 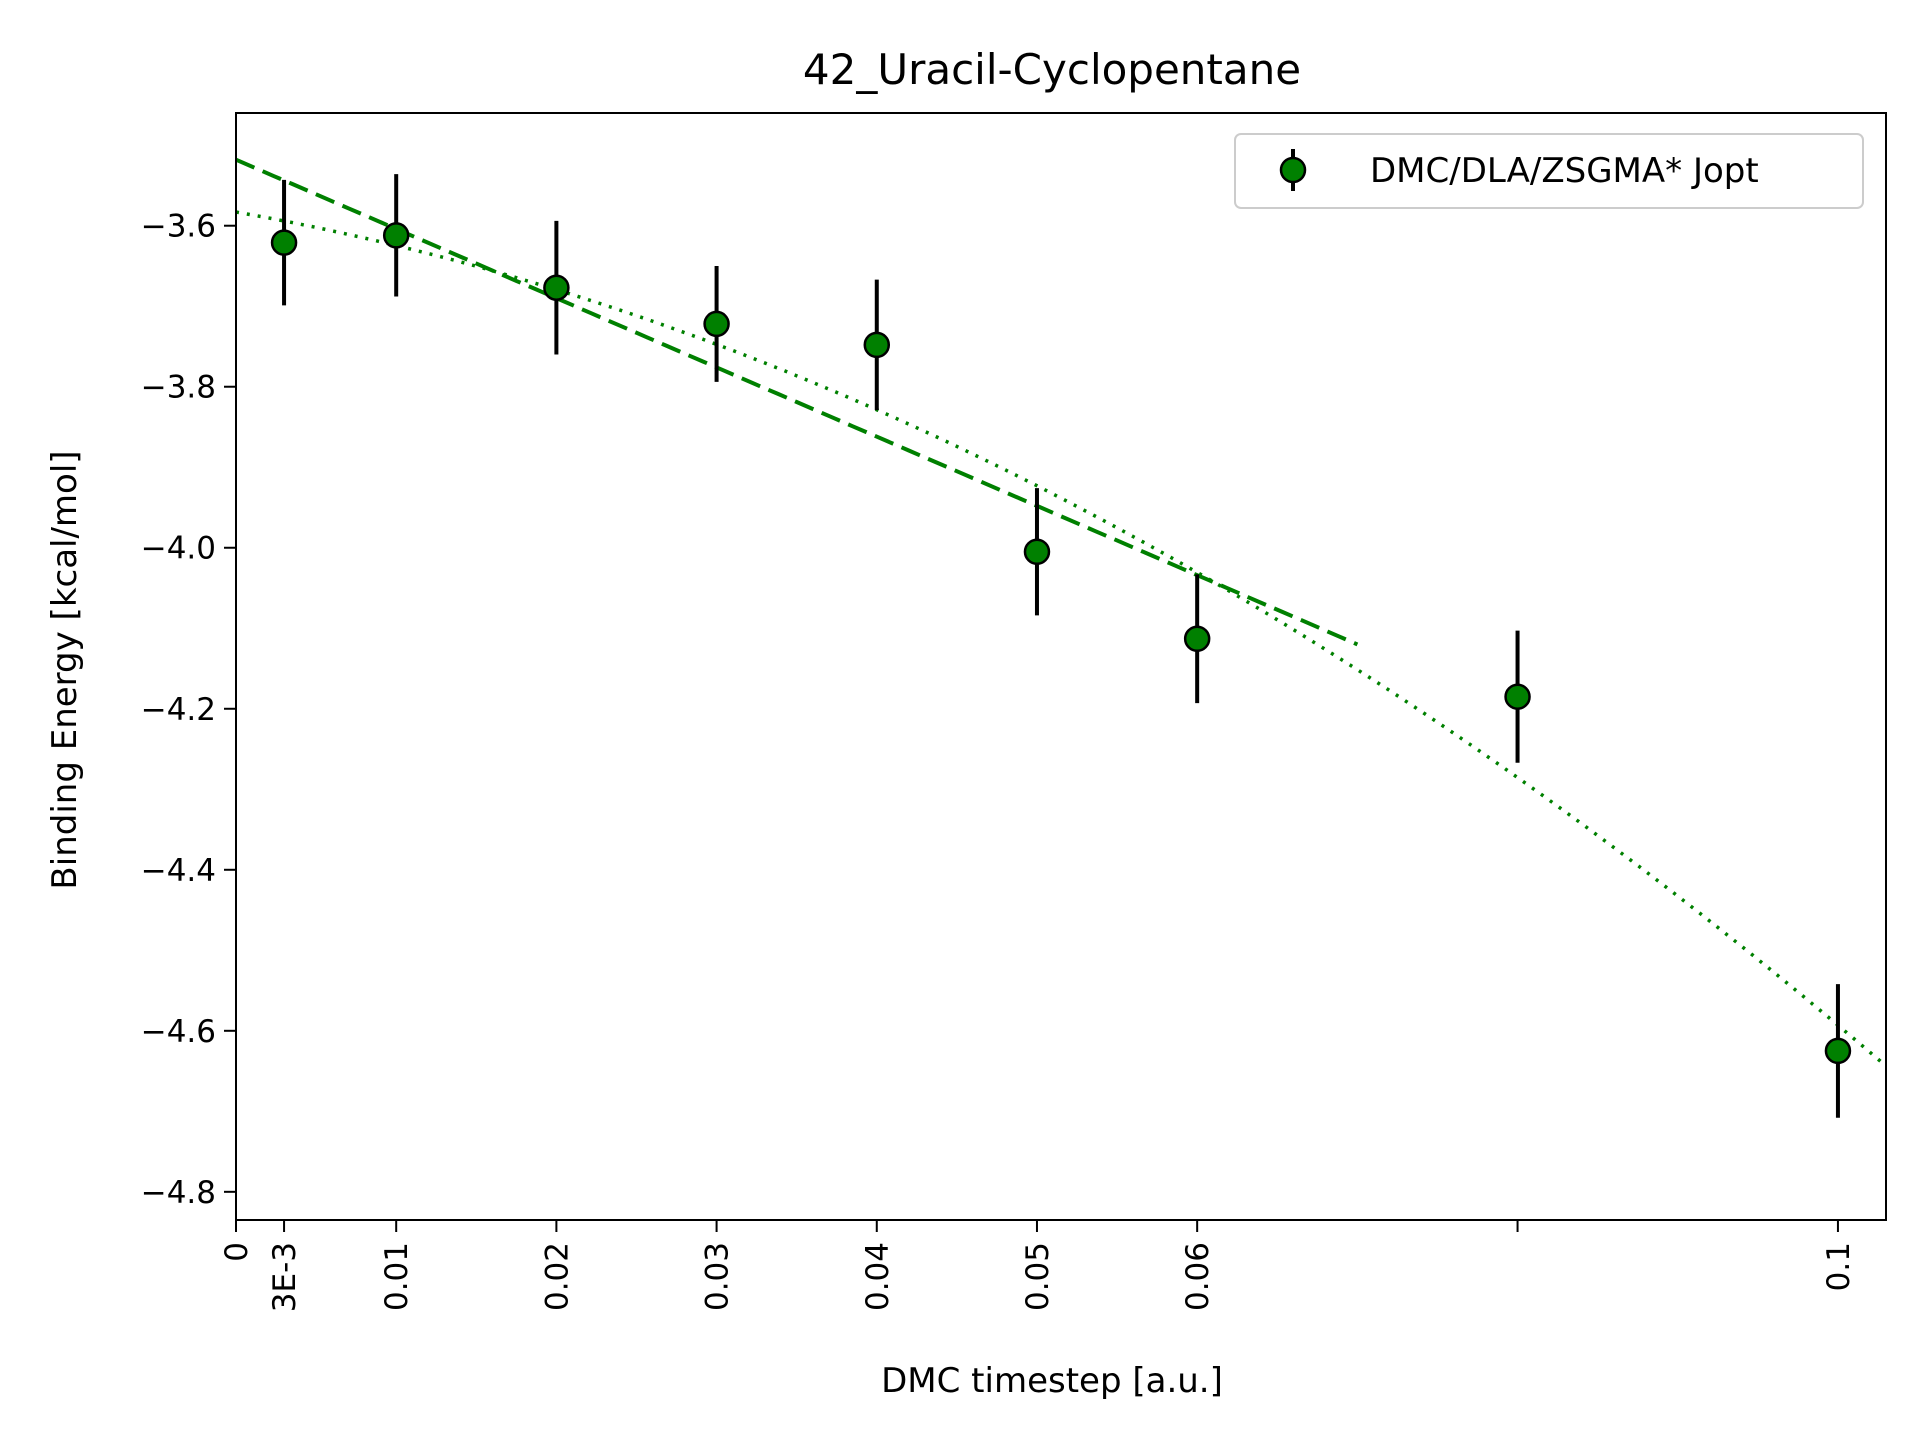 What do you see at coordinates (718, 1276) in the screenshot?
I see `x-tick-label: 0.03` at bounding box center [718, 1276].